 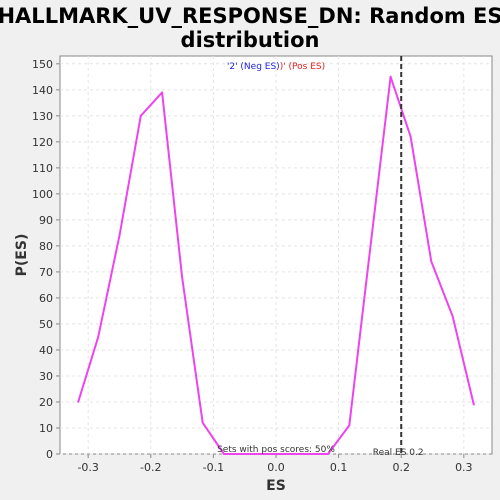 What do you see at coordinates (46, 220) in the screenshot?
I see `y-tick-label: 90` at bounding box center [46, 220].